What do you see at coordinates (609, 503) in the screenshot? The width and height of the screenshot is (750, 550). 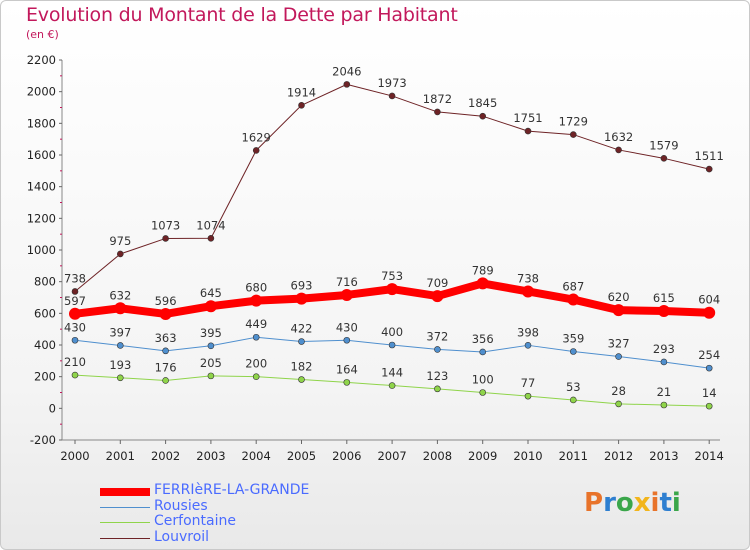 I see `logo-letter: r` at bounding box center [609, 503].